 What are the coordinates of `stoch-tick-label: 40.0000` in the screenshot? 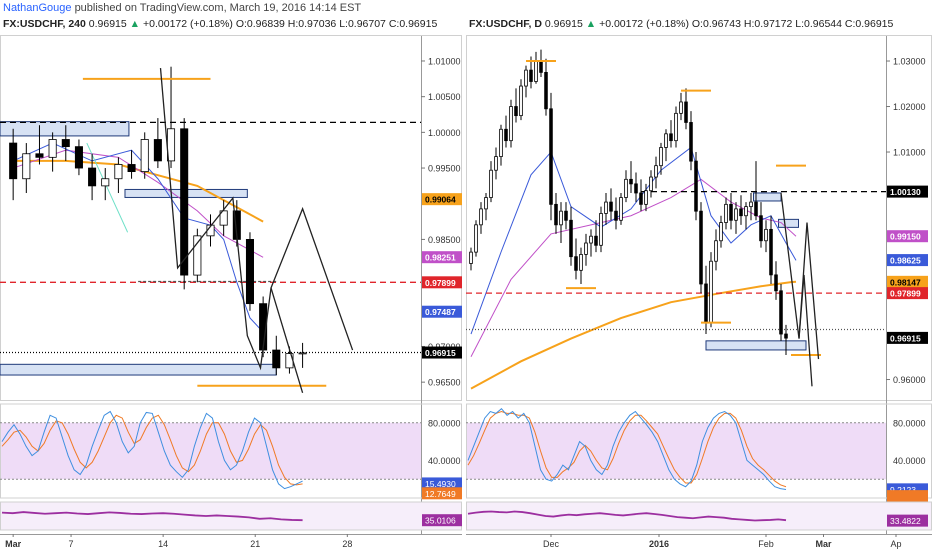 It's located at (909, 461).